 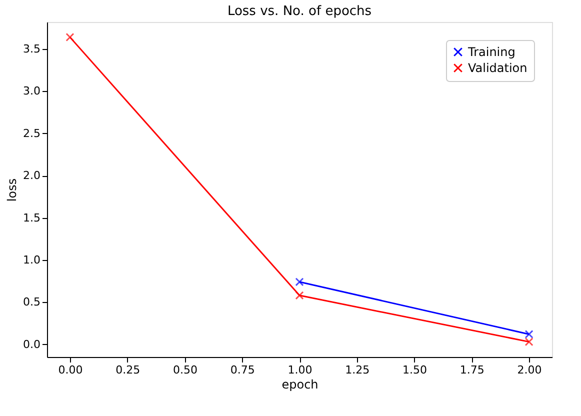 I want to click on legend-label: Training, so click(x=491, y=52).